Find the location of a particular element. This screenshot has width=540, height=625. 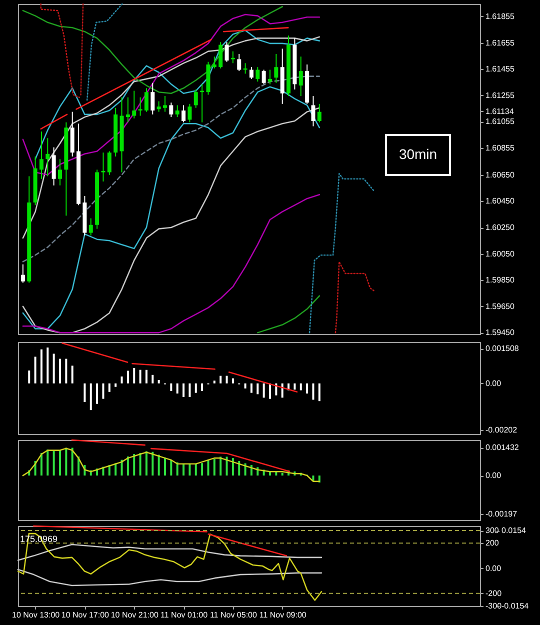

y-tick-label: 1.61055 is located at coordinates (500, 121).